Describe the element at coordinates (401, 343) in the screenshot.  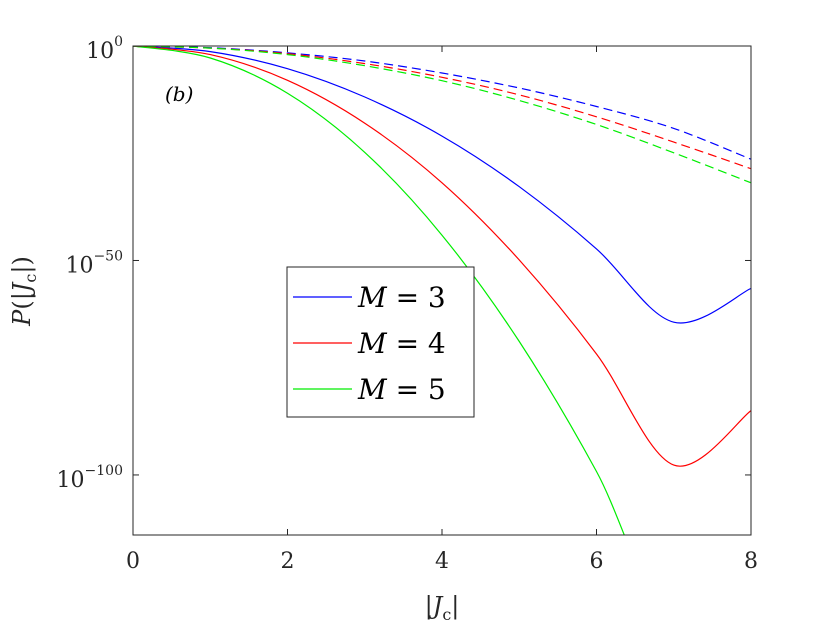
I see `legend-label: M = 4` at that location.